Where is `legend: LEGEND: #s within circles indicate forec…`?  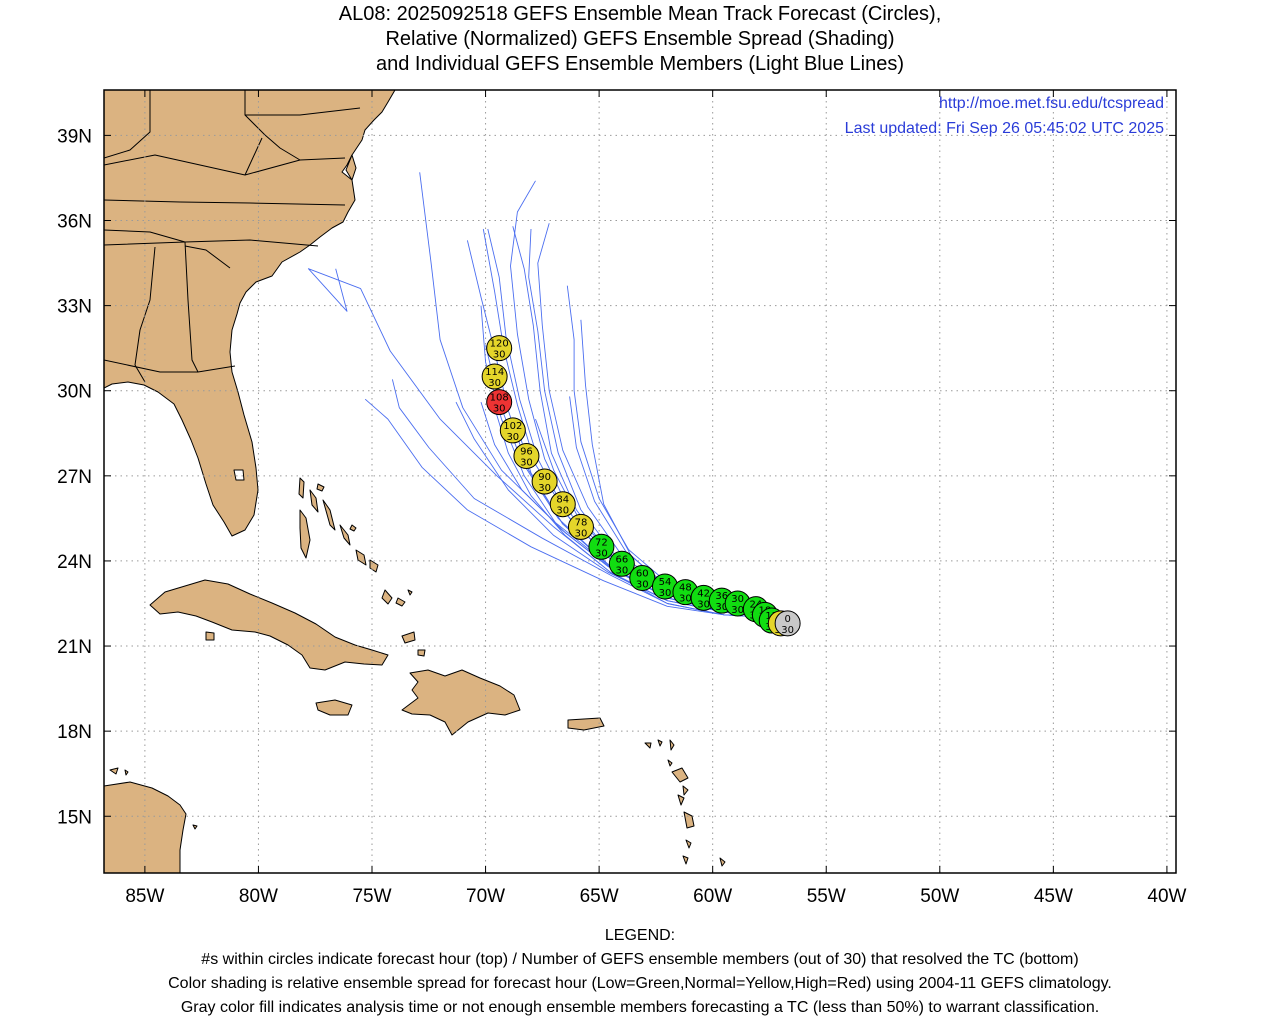
legend: LEGEND: #s within circles indicate forec… is located at coordinates (640, 972).